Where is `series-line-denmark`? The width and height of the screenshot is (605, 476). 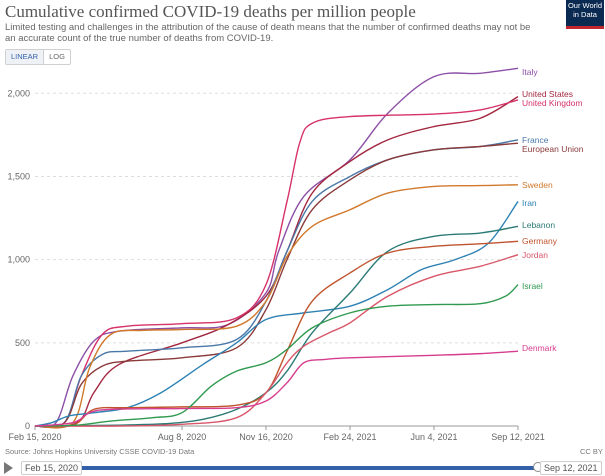
series-line-denmark is located at coordinates (276, 388).